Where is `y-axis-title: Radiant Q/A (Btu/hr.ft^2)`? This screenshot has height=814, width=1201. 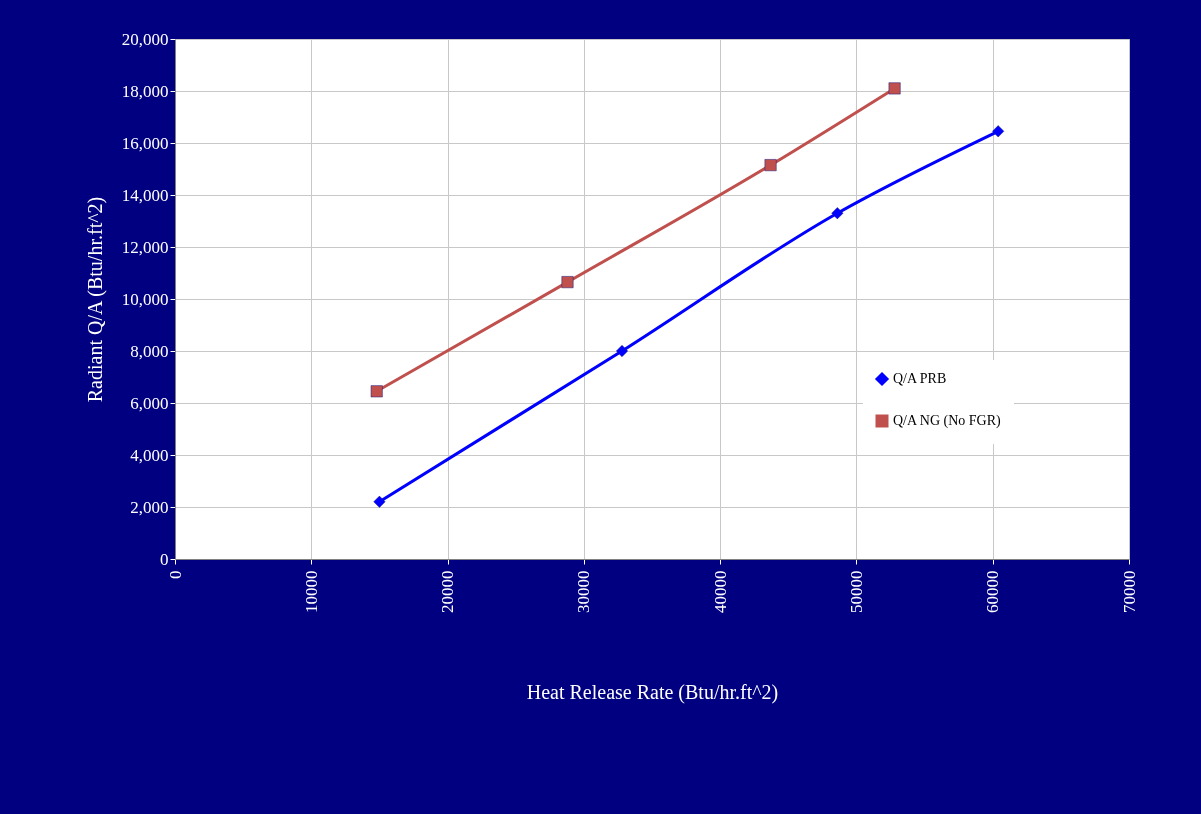 y-axis-title: Radiant Q/A (Btu/hr.ft^2) is located at coordinates (95, 299).